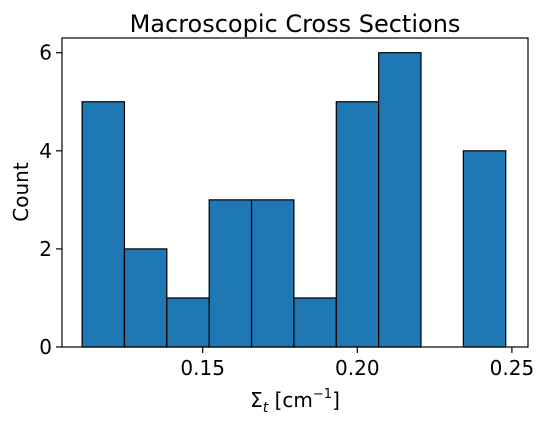  I want to click on y-tick-label: 4, so click(45, 151).